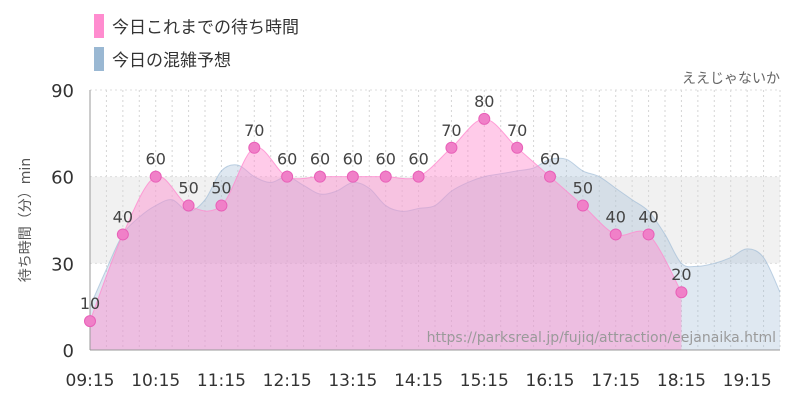 Image resolution: width=800 pixels, height=400 pixels. What do you see at coordinates (681, 381) in the screenshot?
I see `x-tick-label: 18:15` at bounding box center [681, 381].